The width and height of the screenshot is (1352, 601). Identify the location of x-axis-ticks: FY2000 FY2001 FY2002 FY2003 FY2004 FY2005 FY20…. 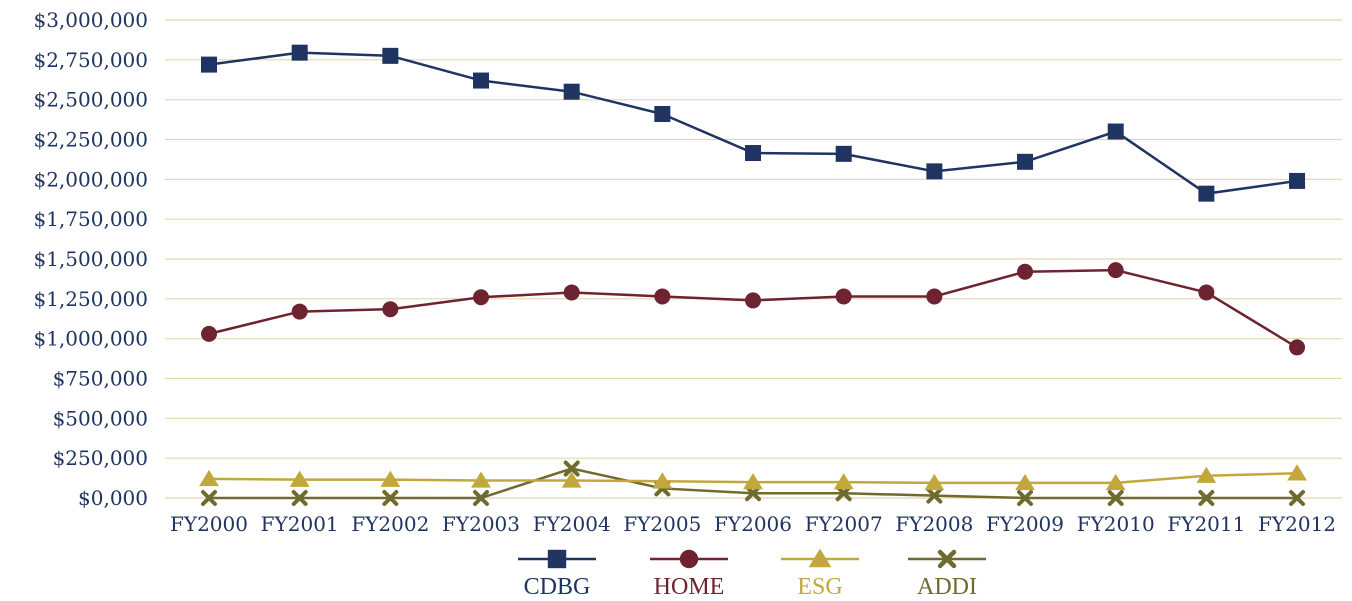
(753, 524).